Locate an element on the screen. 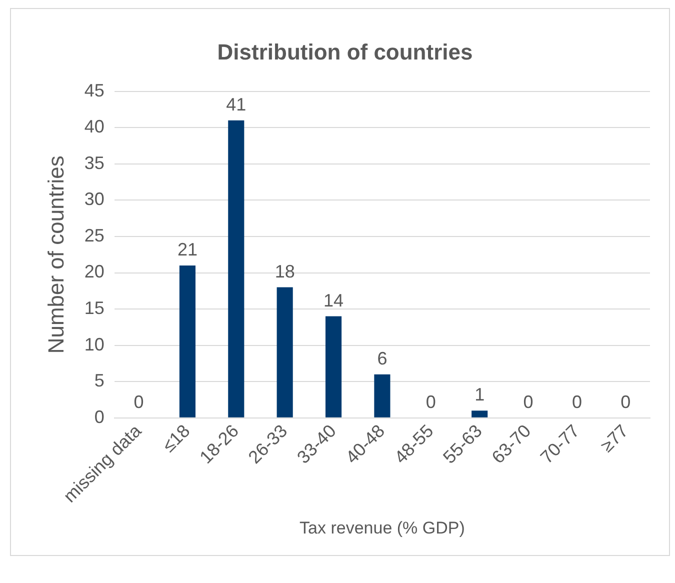 The image size is (675, 583). data-label: 1 is located at coordinates (479, 394).